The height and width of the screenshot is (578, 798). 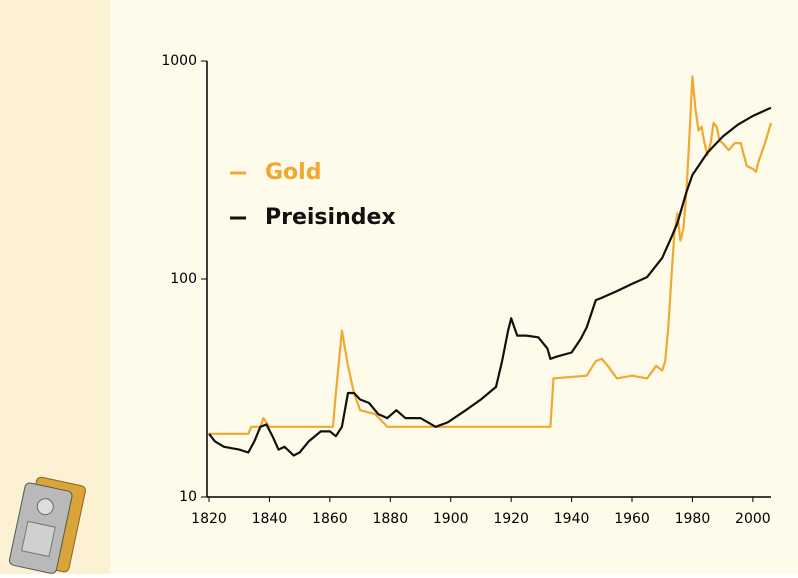 What do you see at coordinates (183, 279) in the screenshot?
I see `y-tick-label: 100` at bounding box center [183, 279].